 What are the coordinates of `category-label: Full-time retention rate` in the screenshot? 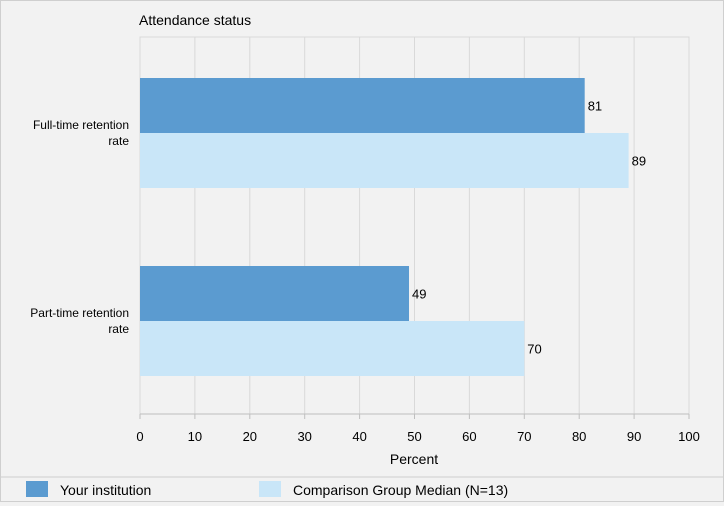 It's located at (81, 133).